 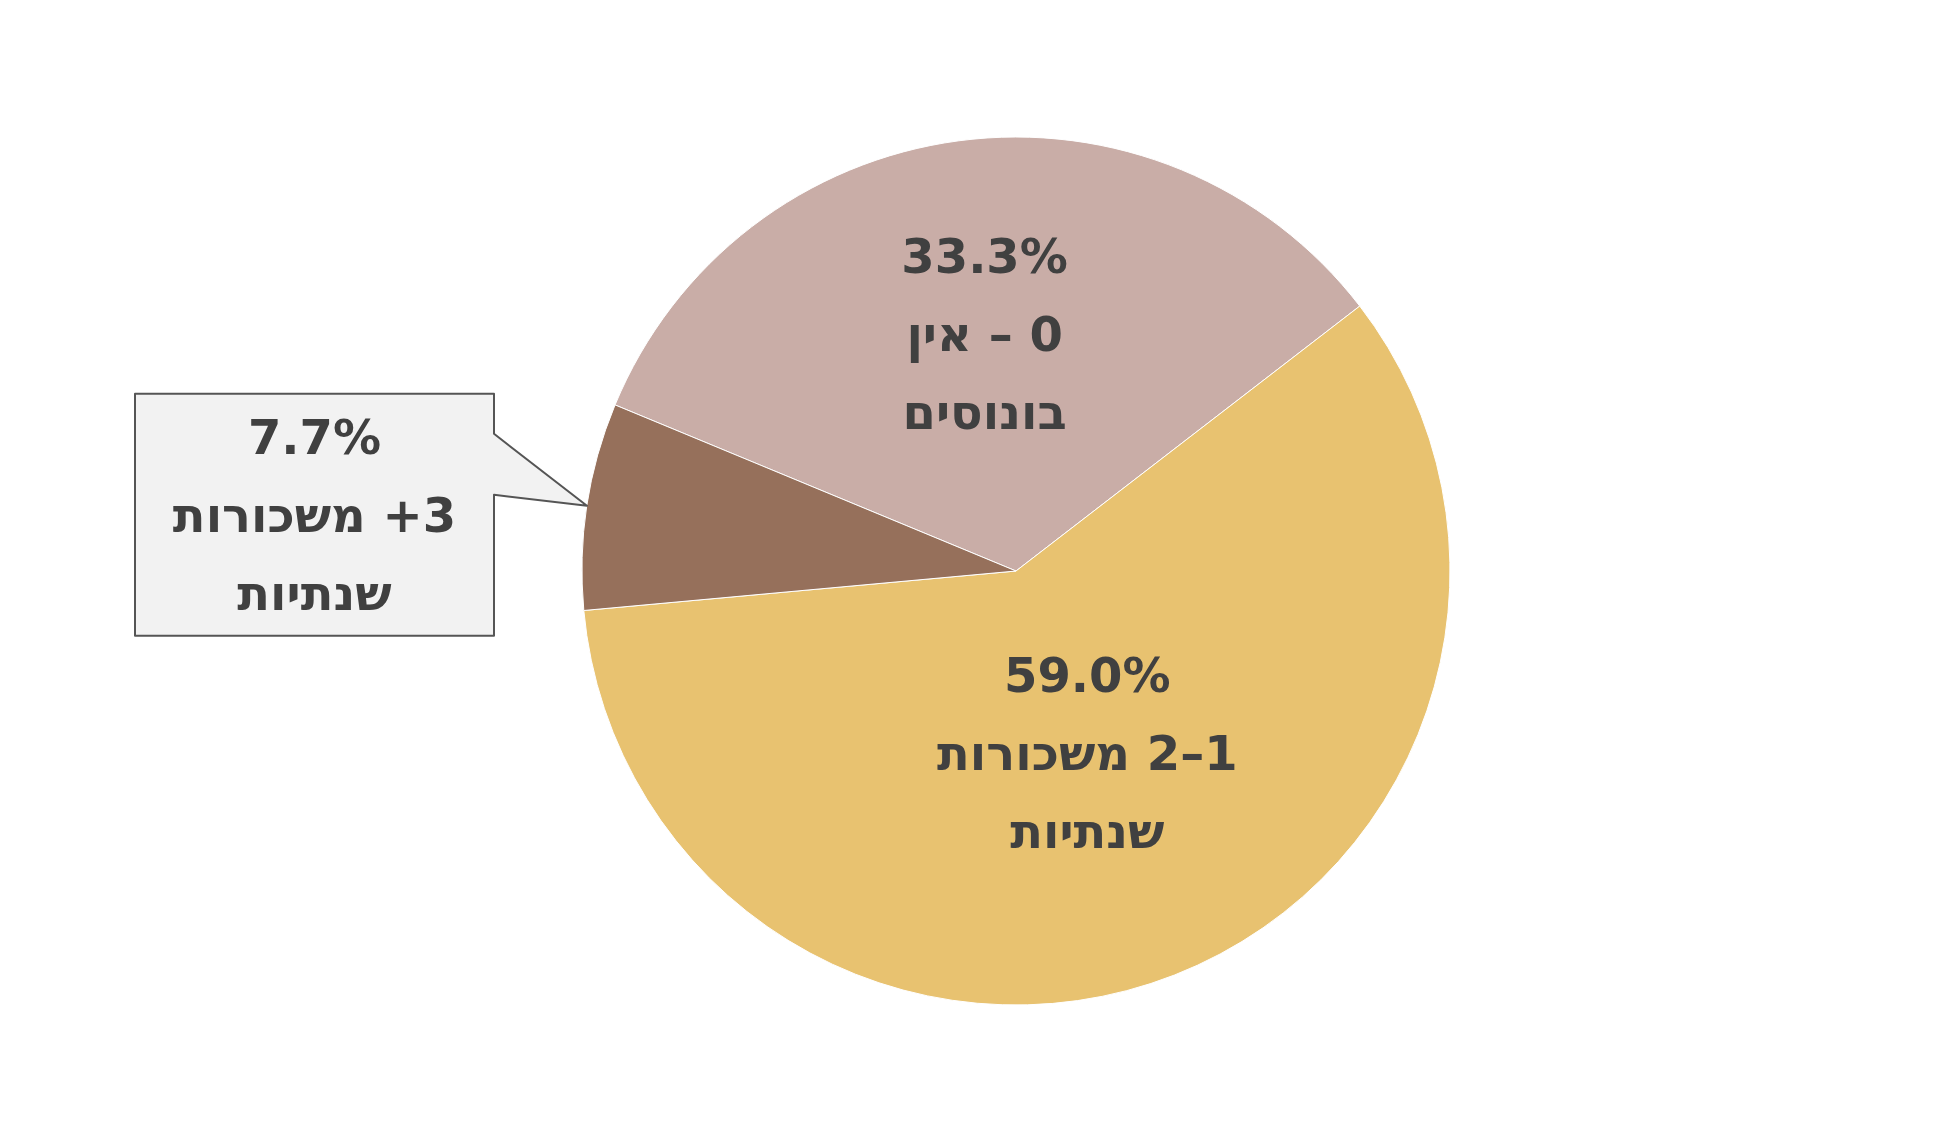 What do you see at coordinates (1087, 675) in the screenshot?
I see `data-label: 59.0%` at bounding box center [1087, 675].